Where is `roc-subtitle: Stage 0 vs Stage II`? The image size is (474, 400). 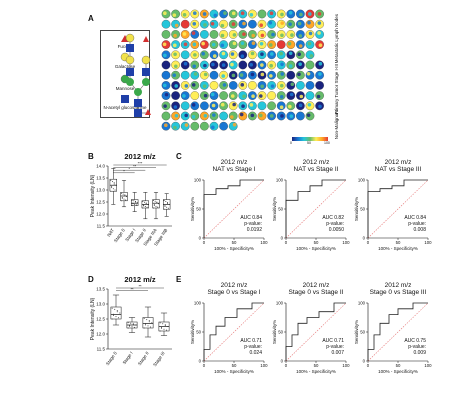 roc-subtitle: Stage 0 vs Stage II is located at coordinates (316, 292).